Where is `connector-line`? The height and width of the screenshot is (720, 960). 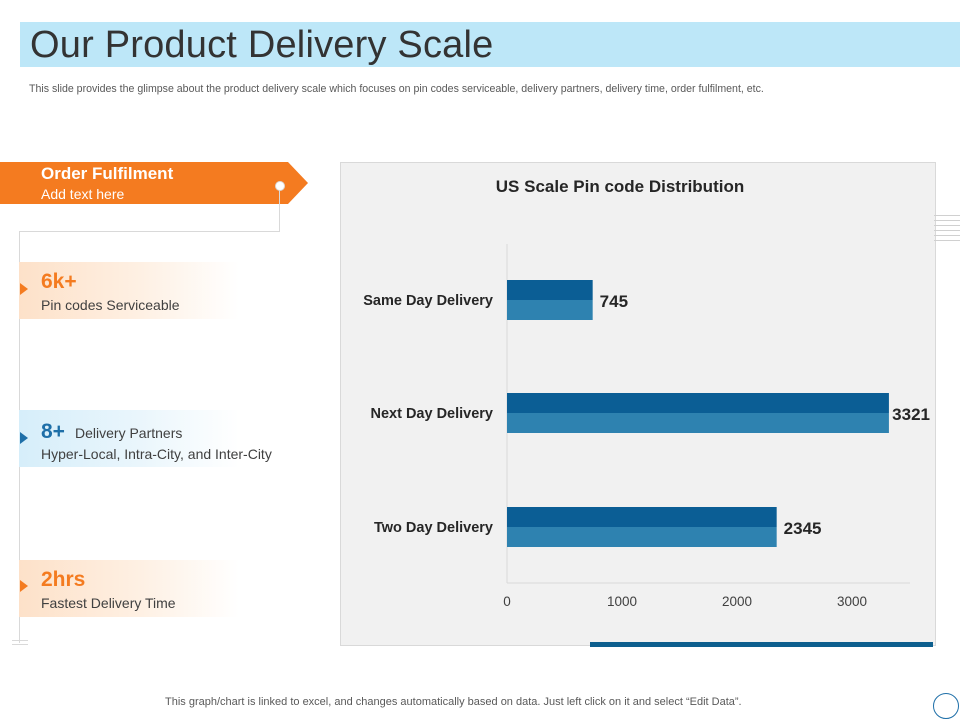
connector-line is located at coordinates (279, 209).